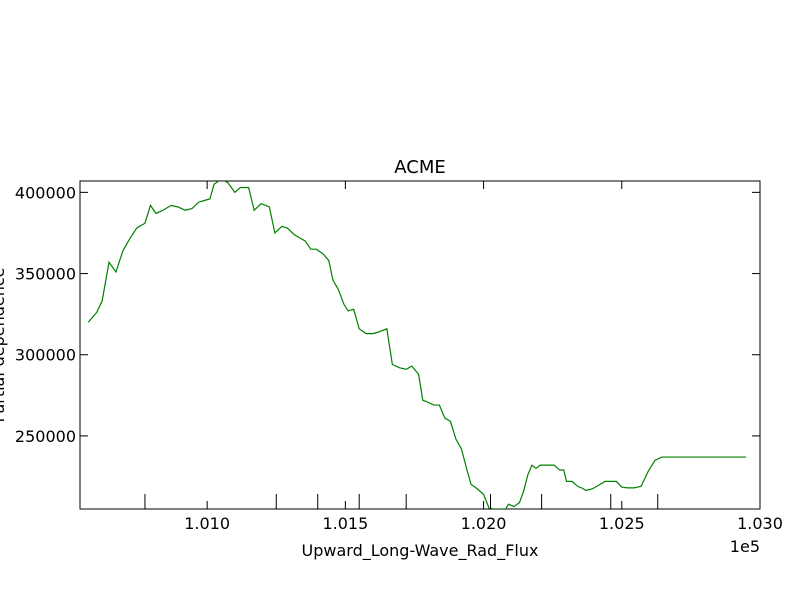 The image size is (800, 600). Describe the element at coordinates (45, 436) in the screenshot. I see `y-tick-label: 250000` at that location.